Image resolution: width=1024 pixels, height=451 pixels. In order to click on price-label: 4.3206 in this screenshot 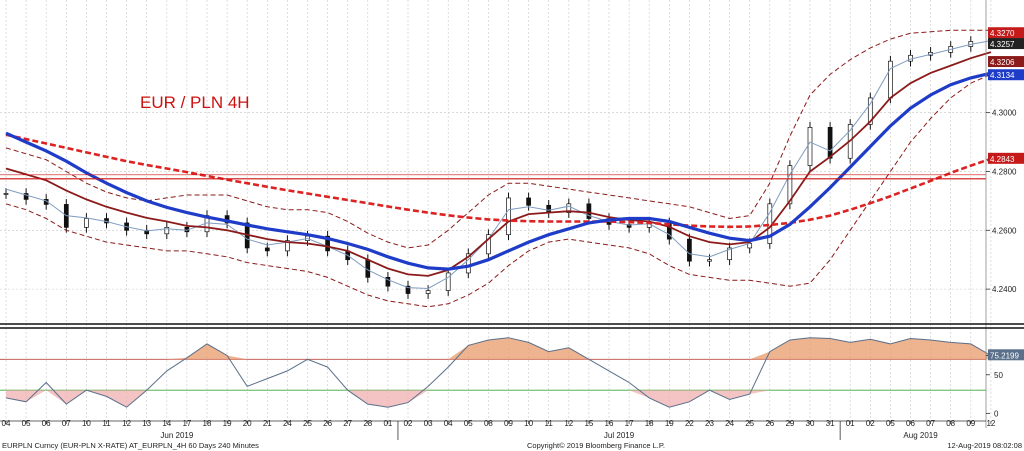, I will do `click(1002, 62)`.